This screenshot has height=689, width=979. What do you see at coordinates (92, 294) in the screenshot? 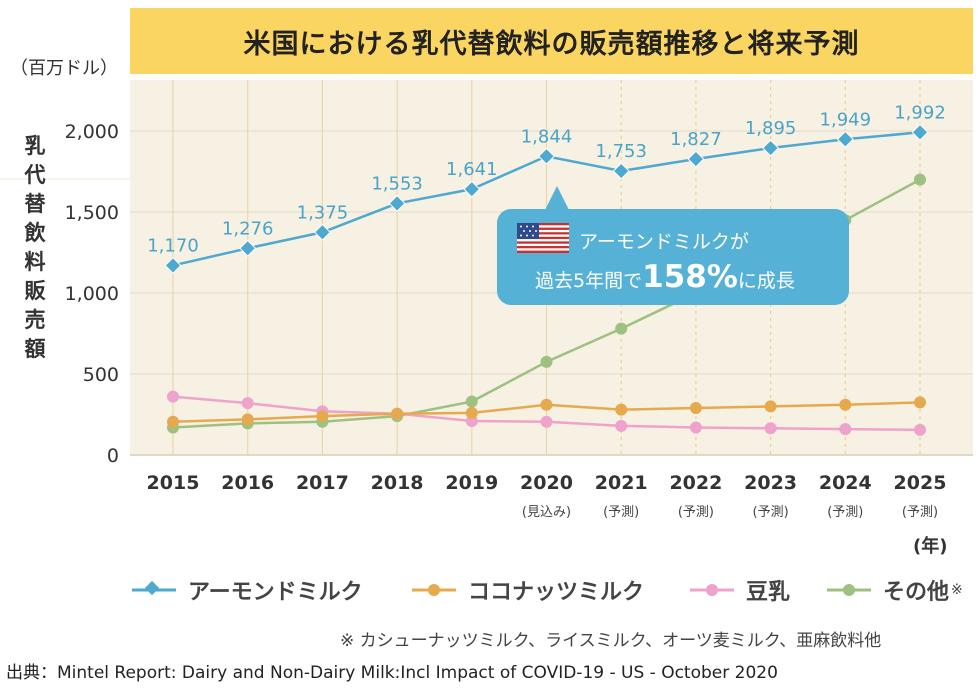
I see `y-tick-label: 1,000` at bounding box center [92, 294].